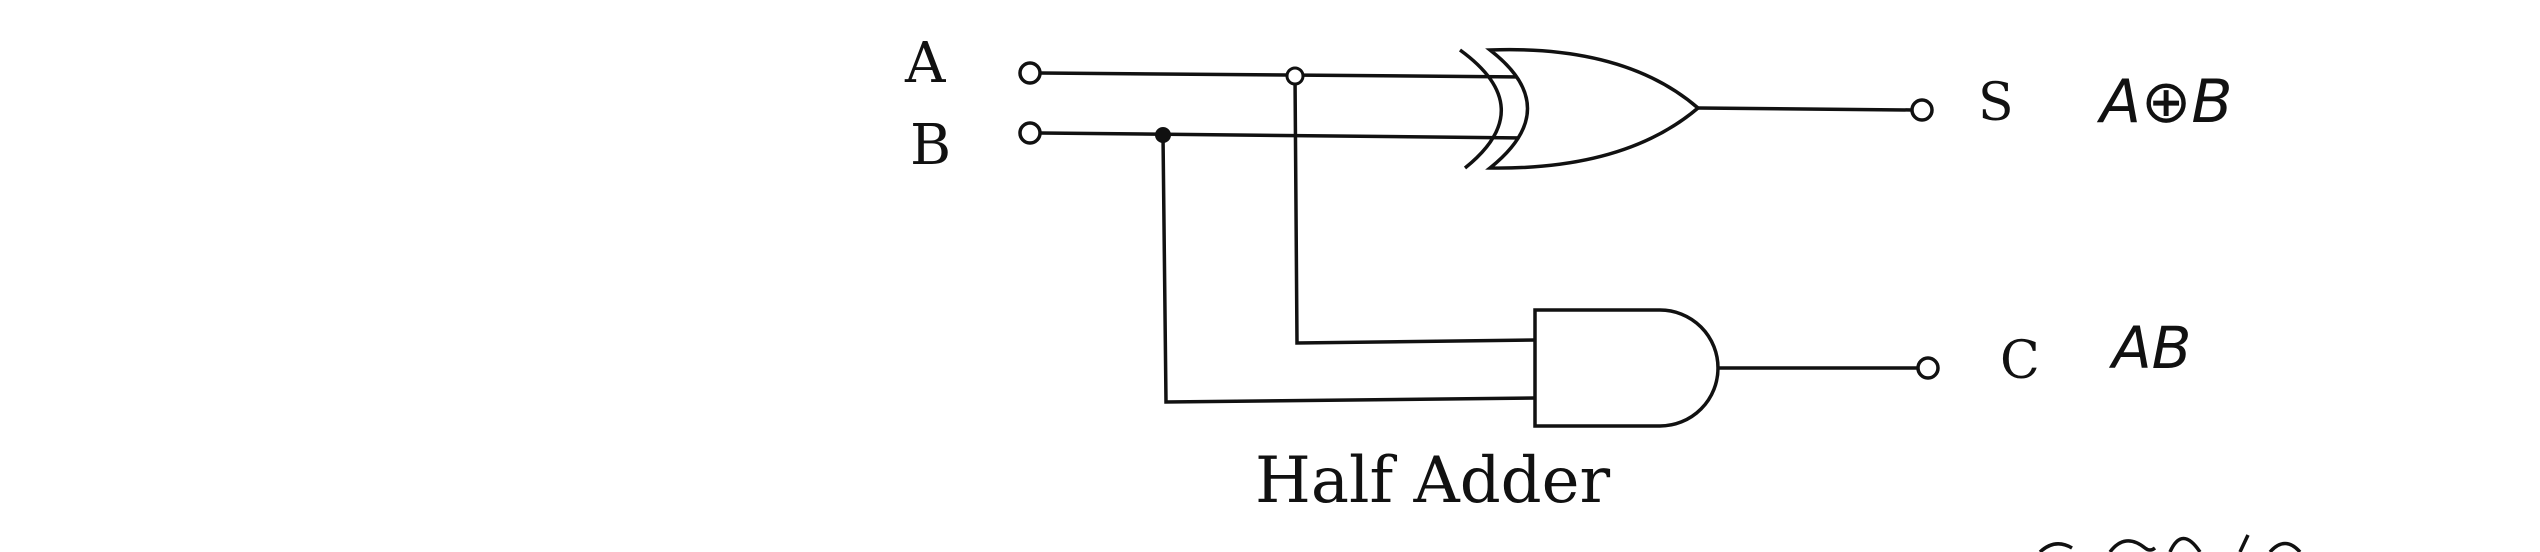 This screenshot has width=2540, height=552. I want to click on input-label-a: A, so click(925, 63).